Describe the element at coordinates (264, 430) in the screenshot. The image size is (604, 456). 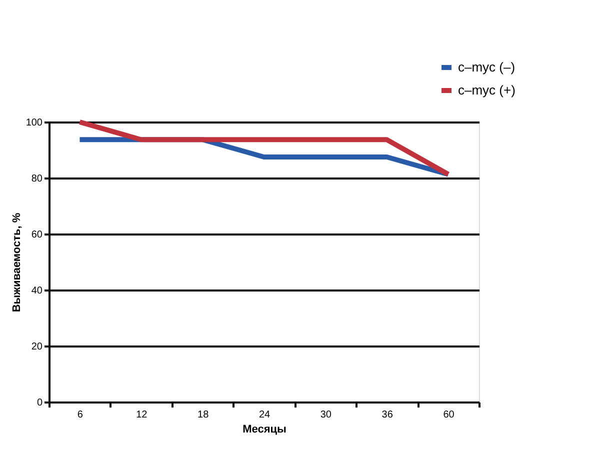
I see `x-axis-title: Месяцы` at that location.